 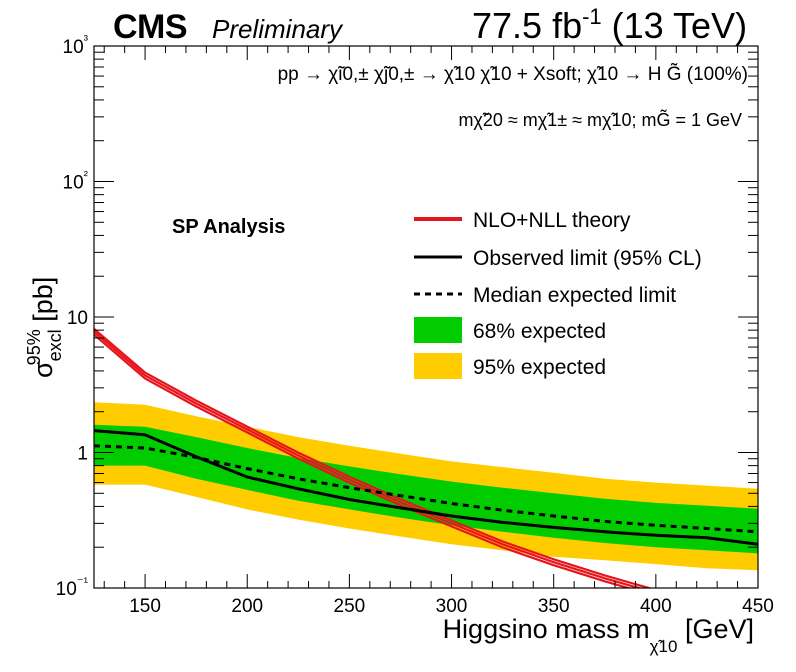 What do you see at coordinates (600, 119) in the screenshot?
I see `mass-assumption: mχ̃20 ≈ mχ̃1± ≈ mχ̃10; mG̃ = 1 GeV` at bounding box center [600, 119].